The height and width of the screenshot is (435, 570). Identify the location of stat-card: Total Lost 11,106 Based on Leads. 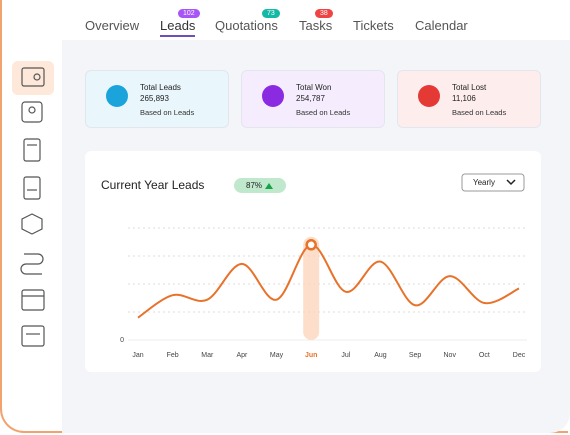
(469, 99).